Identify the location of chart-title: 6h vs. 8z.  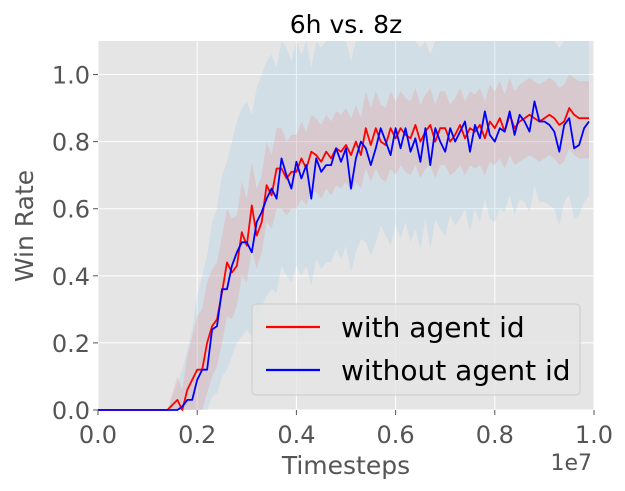
(346, 24).